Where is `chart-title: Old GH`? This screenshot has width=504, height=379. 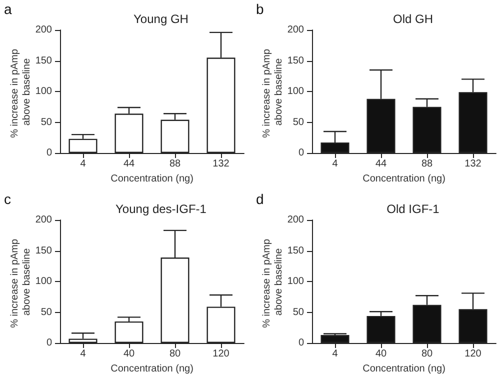 chart-title: Old GH is located at coordinates (413, 19).